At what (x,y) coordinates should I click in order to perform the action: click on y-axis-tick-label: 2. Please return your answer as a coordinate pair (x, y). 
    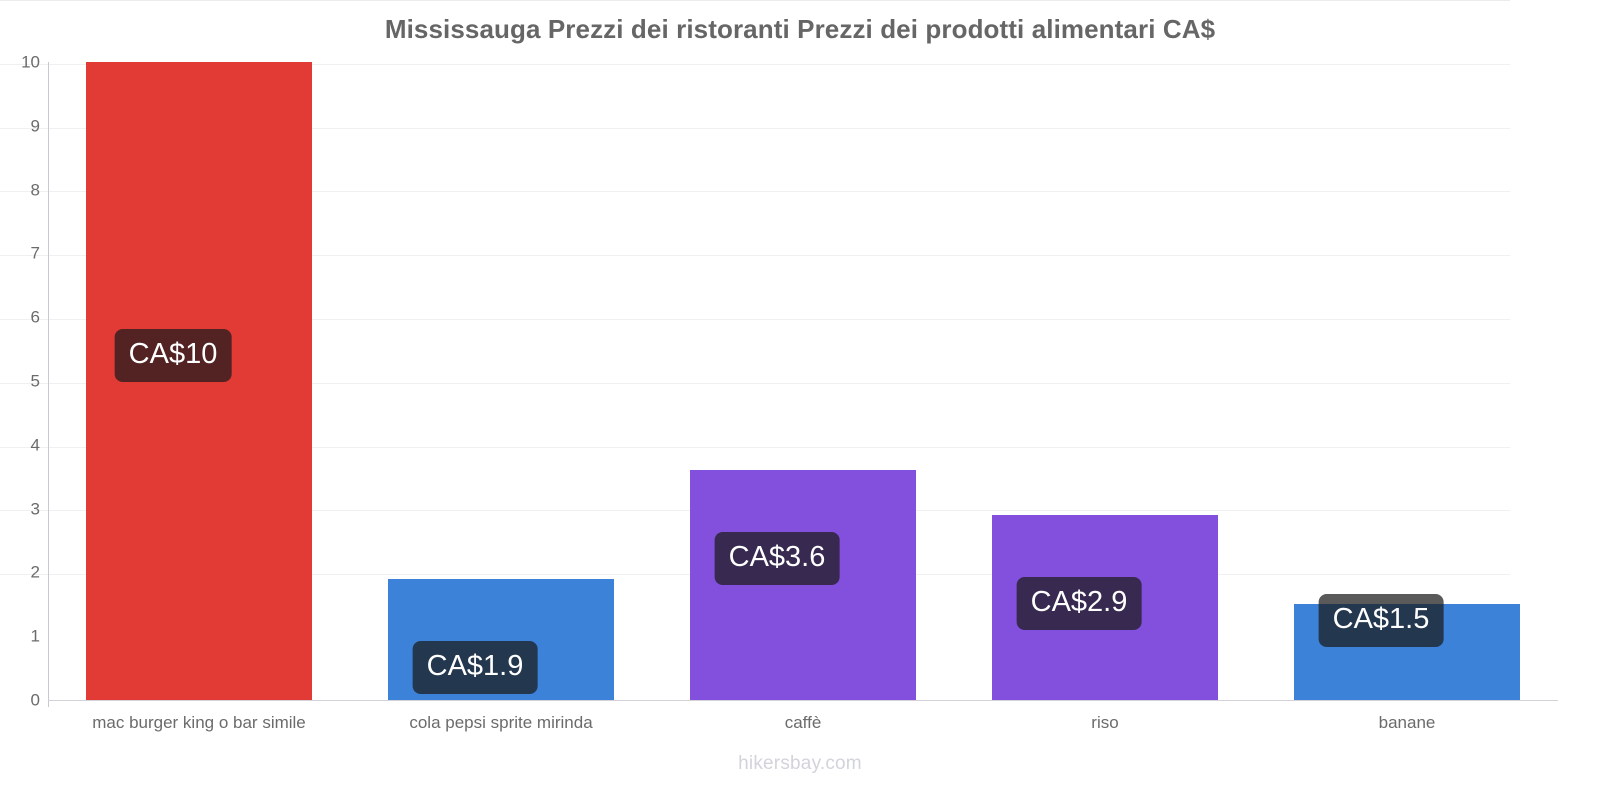
    Looking at the image, I should click on (35, 572).